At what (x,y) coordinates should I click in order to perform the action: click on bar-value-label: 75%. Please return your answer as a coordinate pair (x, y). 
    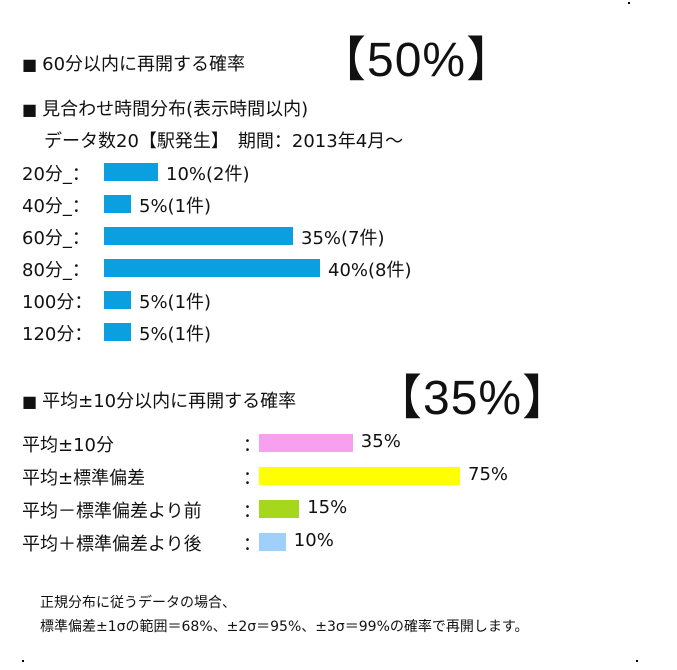
    Looking at the image, I should click on (488, 474).